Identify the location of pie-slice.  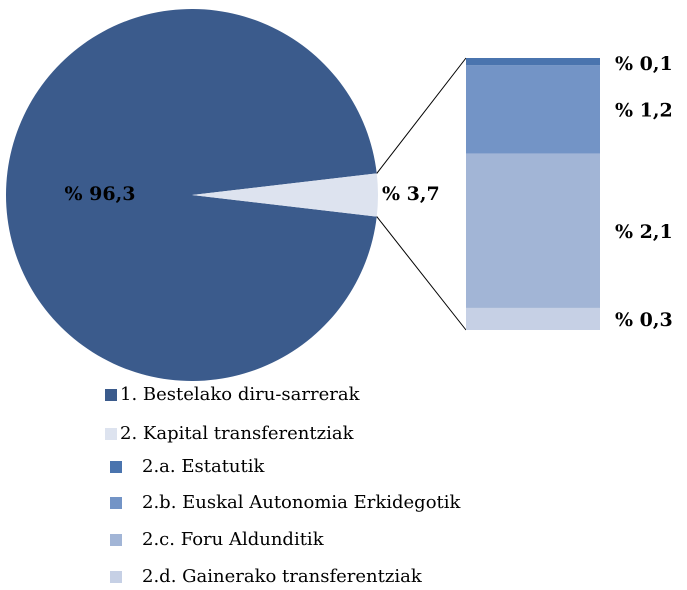
(285, 195).